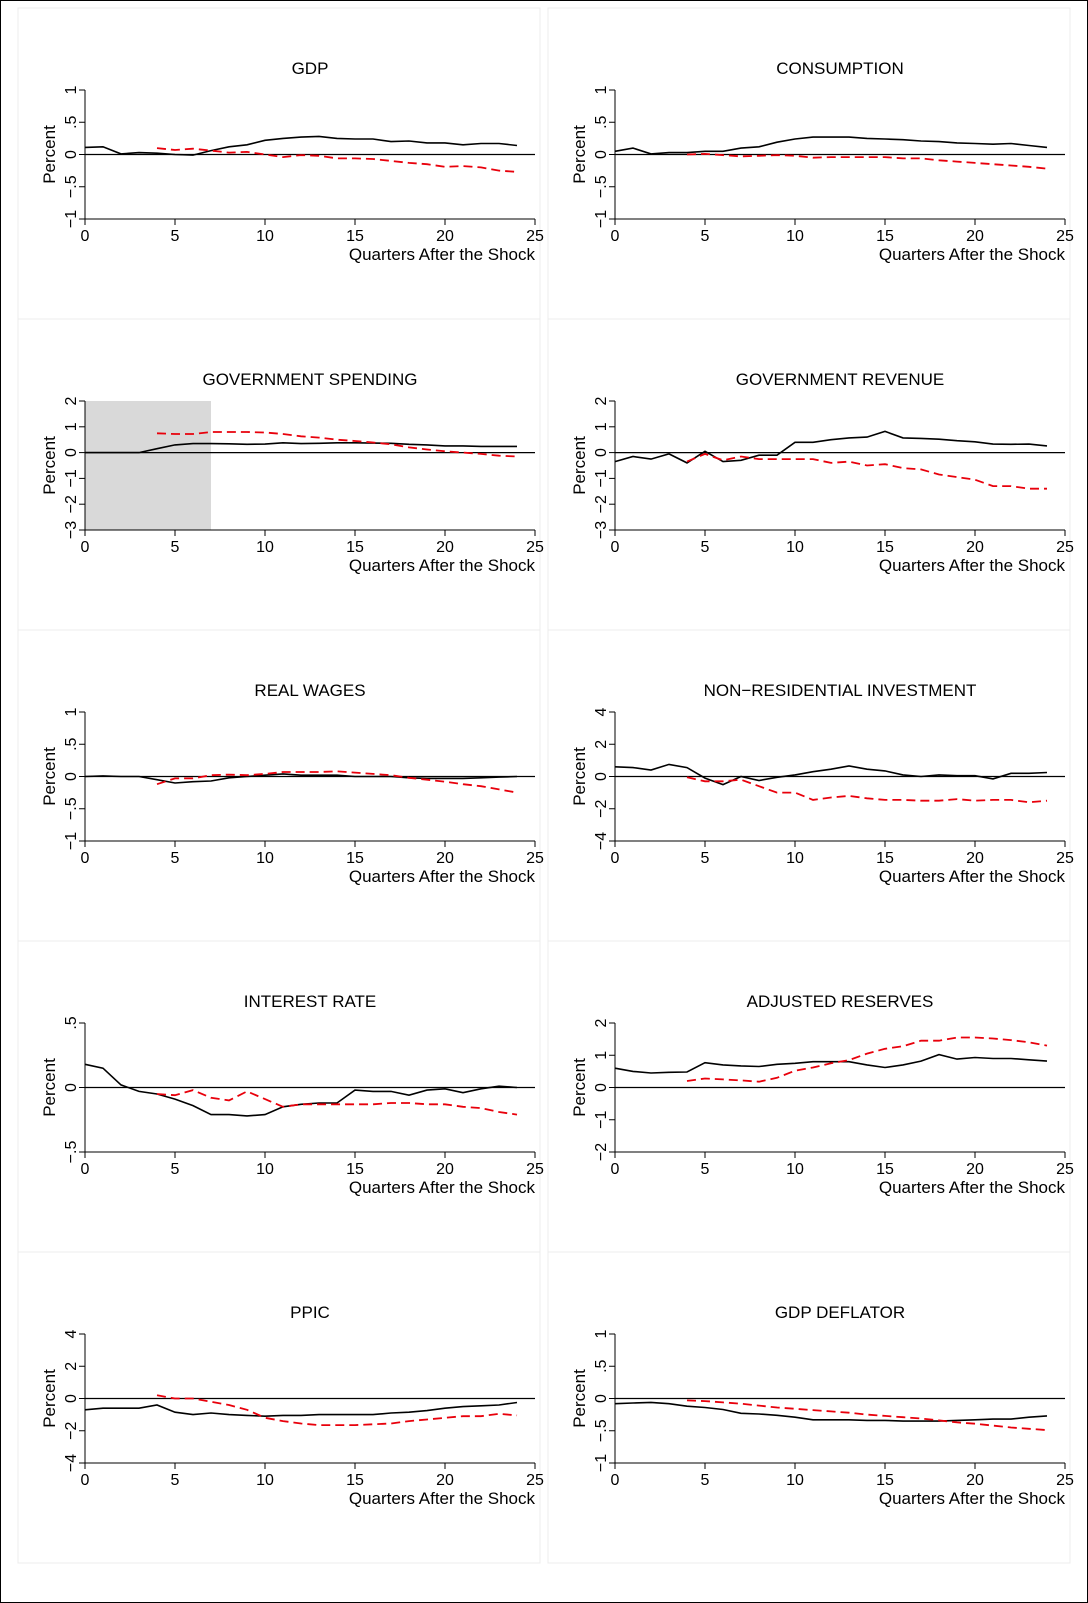 This screenshot has width=1088, height=1603. What do you see at coordinates (840, 379) in the screenshot?
I see `panel-title: GOVERNMENT REVENUE` at bounding box center [840, 379].